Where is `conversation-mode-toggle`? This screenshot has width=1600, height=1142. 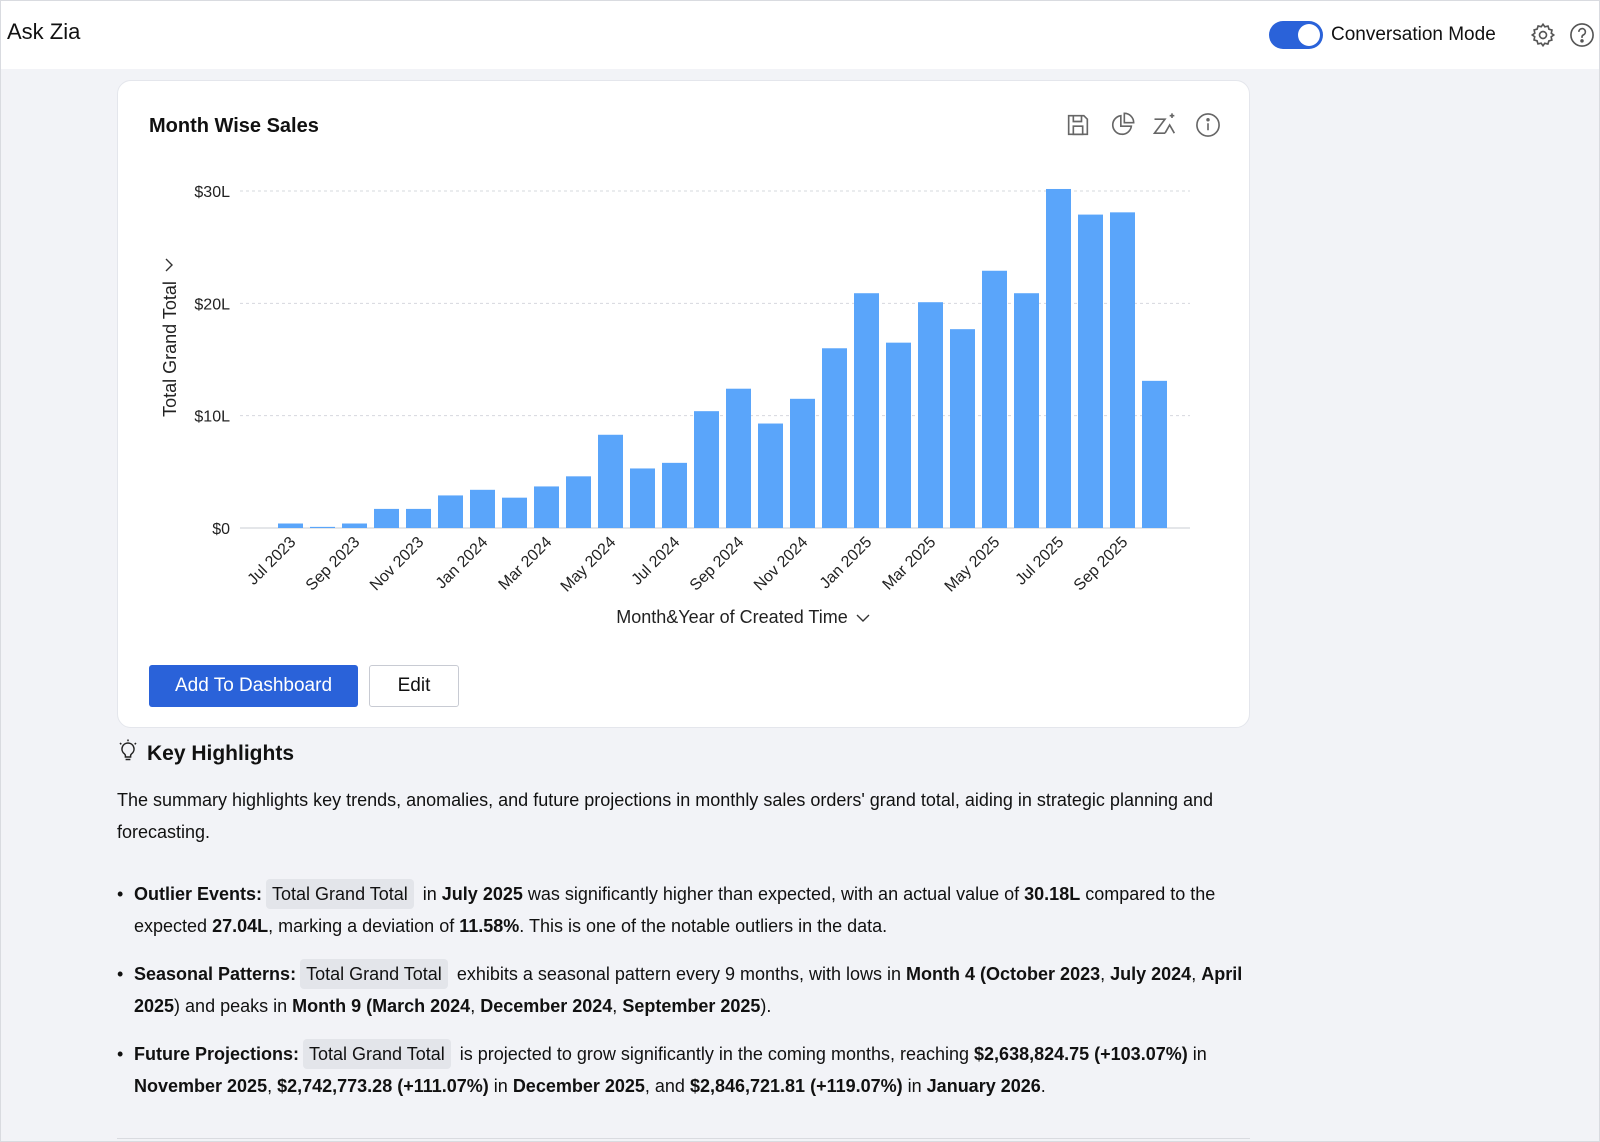 conversation-mode-toggle is located at coordinates (1296, 35).